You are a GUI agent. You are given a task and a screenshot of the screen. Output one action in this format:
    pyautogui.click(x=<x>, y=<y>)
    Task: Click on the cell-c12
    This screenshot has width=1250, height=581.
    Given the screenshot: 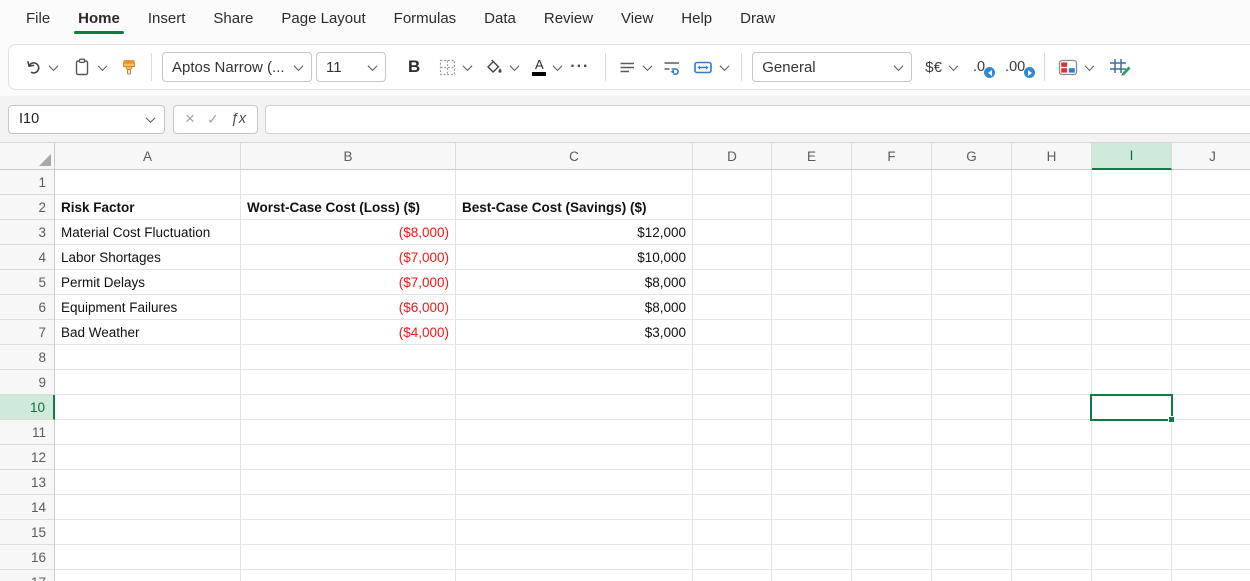 What is the action you would take?
    pyautogui.click(x=574, y=457)
    